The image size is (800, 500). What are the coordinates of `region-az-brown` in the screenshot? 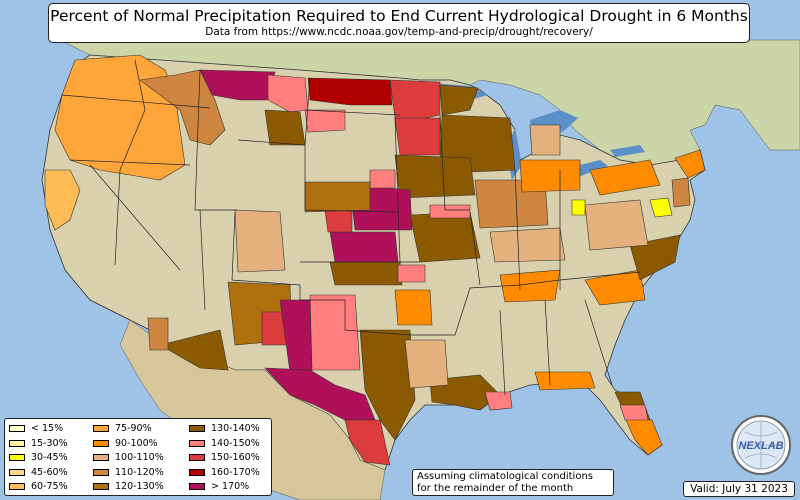 It's located at (194, 350).